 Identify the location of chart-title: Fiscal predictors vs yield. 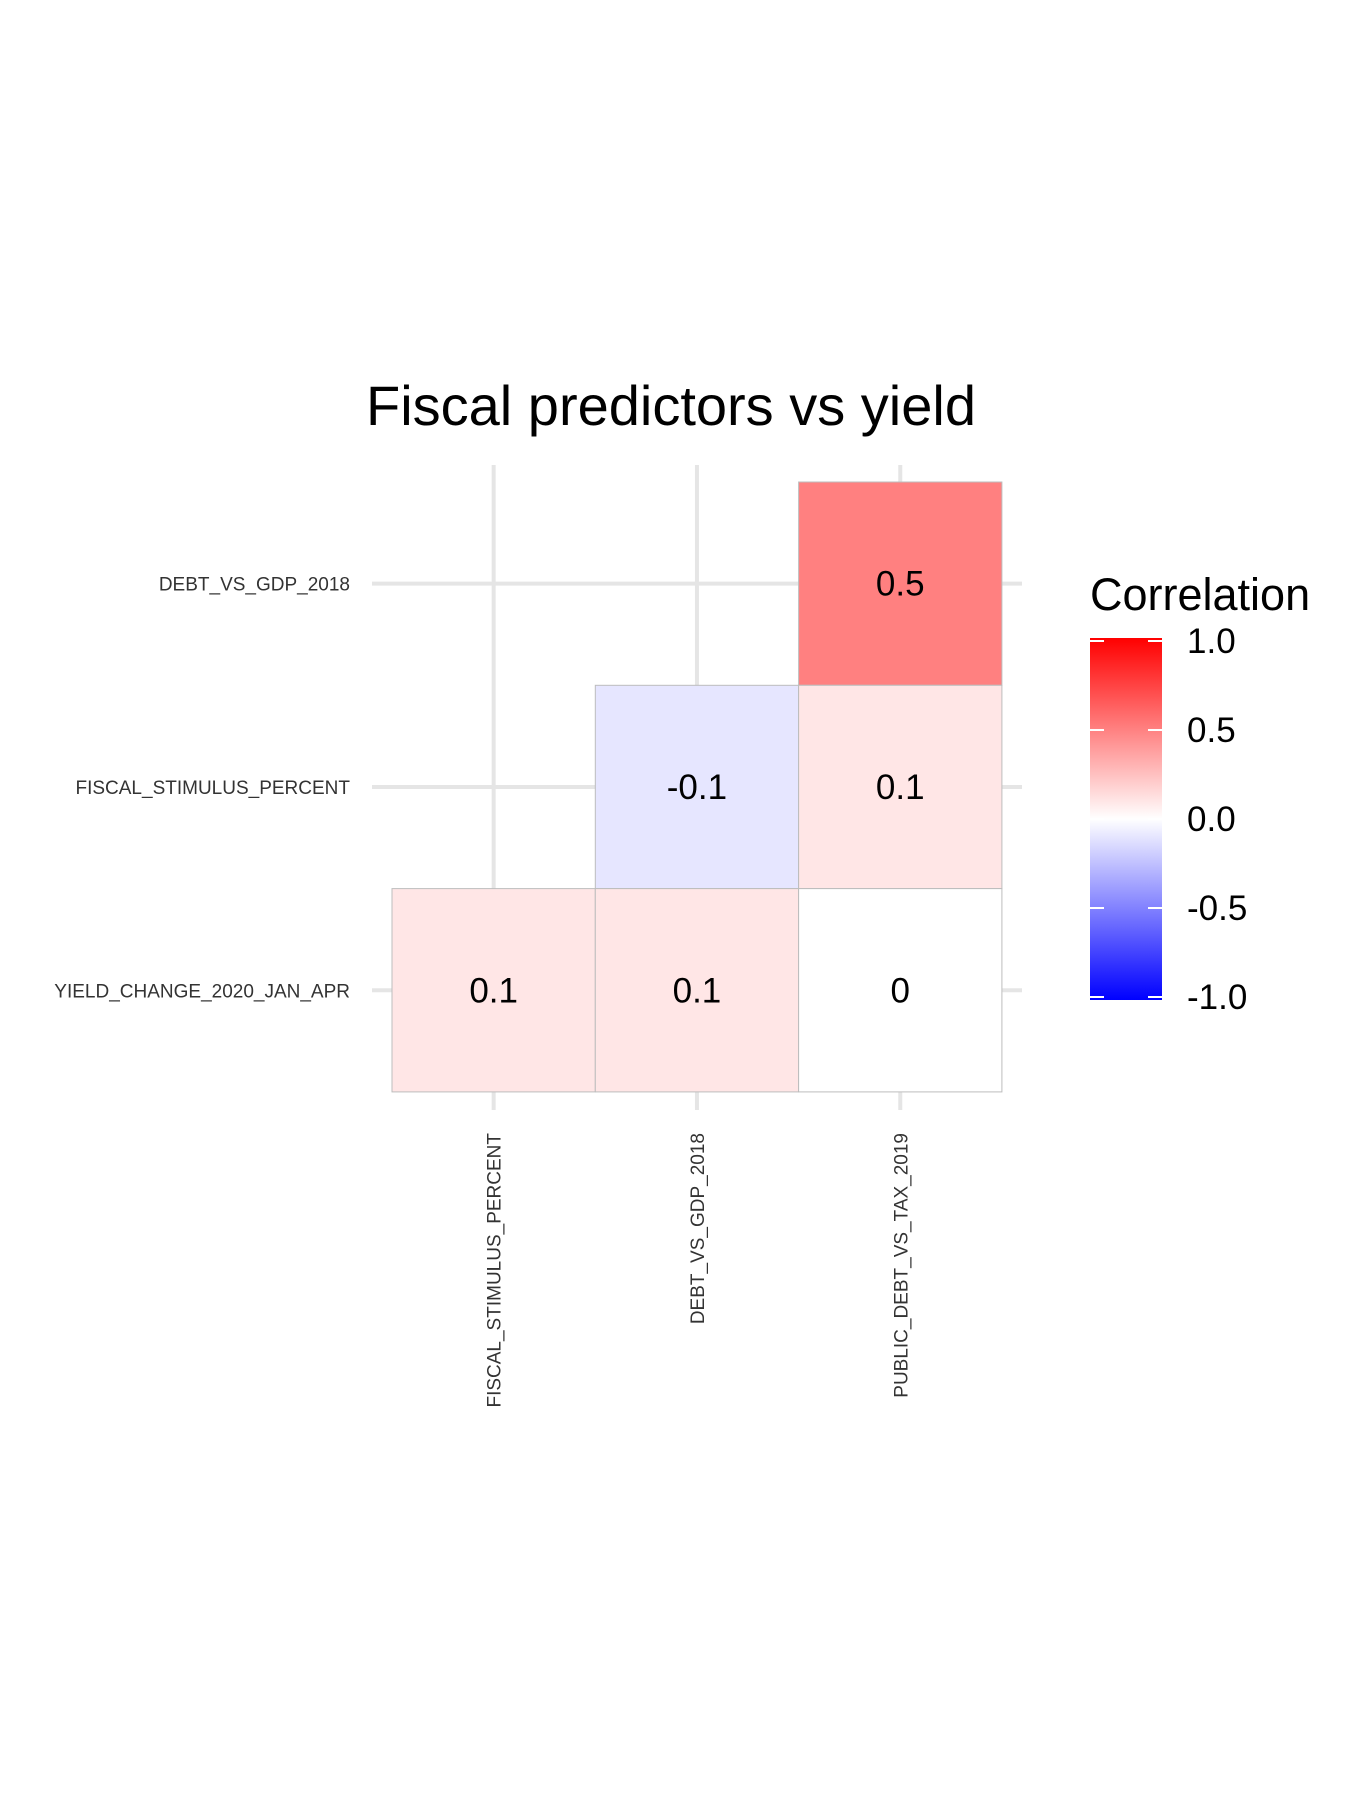
(671, 405).